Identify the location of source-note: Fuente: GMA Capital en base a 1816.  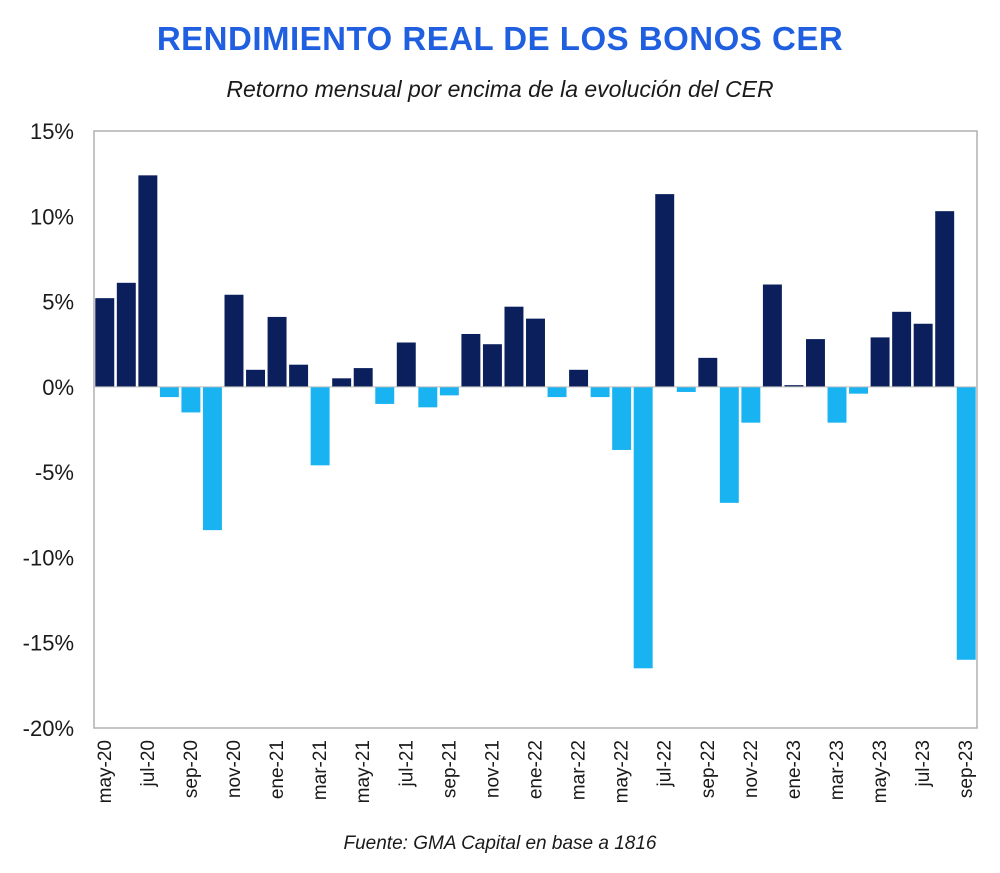
(500, 843).